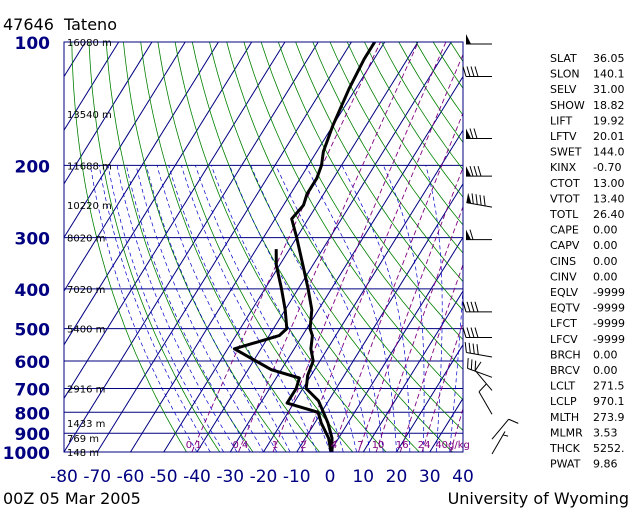 Image resolution: width=640 pixels, height=512 pixels. Describe the element at coordinates (562, 386) in the screenshot. I see `index-label: LCLT` at that location.